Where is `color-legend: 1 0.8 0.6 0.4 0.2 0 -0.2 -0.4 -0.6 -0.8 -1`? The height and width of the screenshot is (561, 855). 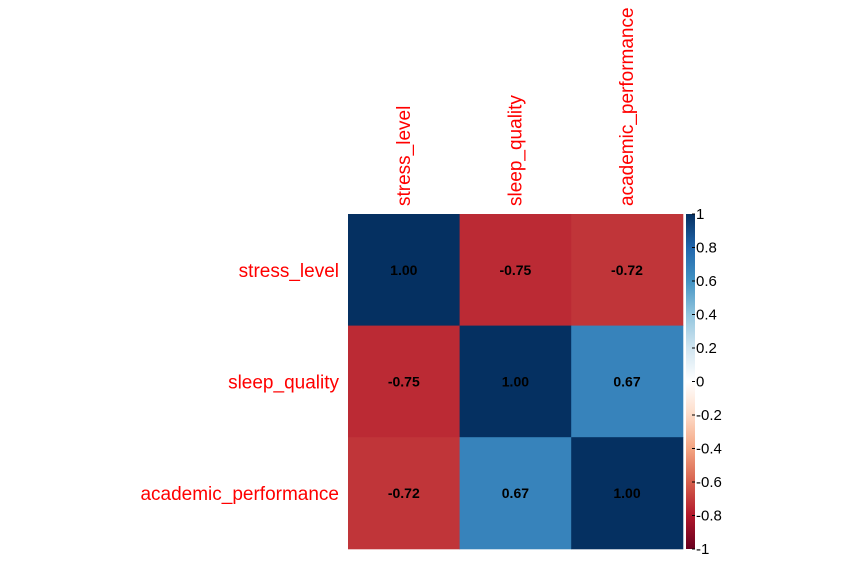
color-legend: 1 0.8 0.6 0.4 0.2 0 -0.2 -0.4 -0.6 -0.8 -1 is located at coordinates (704, 382).